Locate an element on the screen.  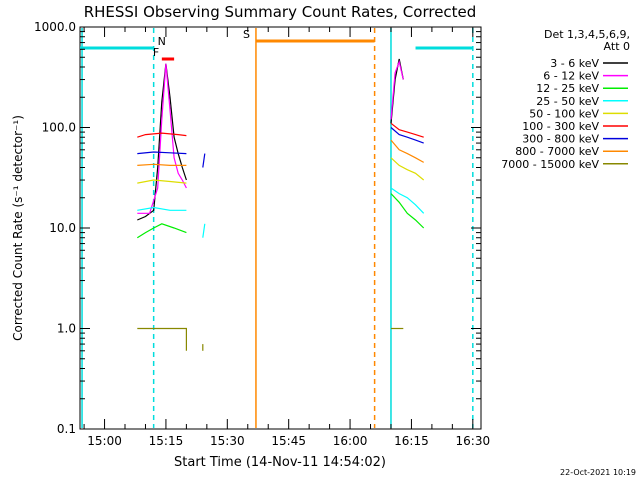
y-tick-label-2: 10.0 is located at coordinates (62, 228).